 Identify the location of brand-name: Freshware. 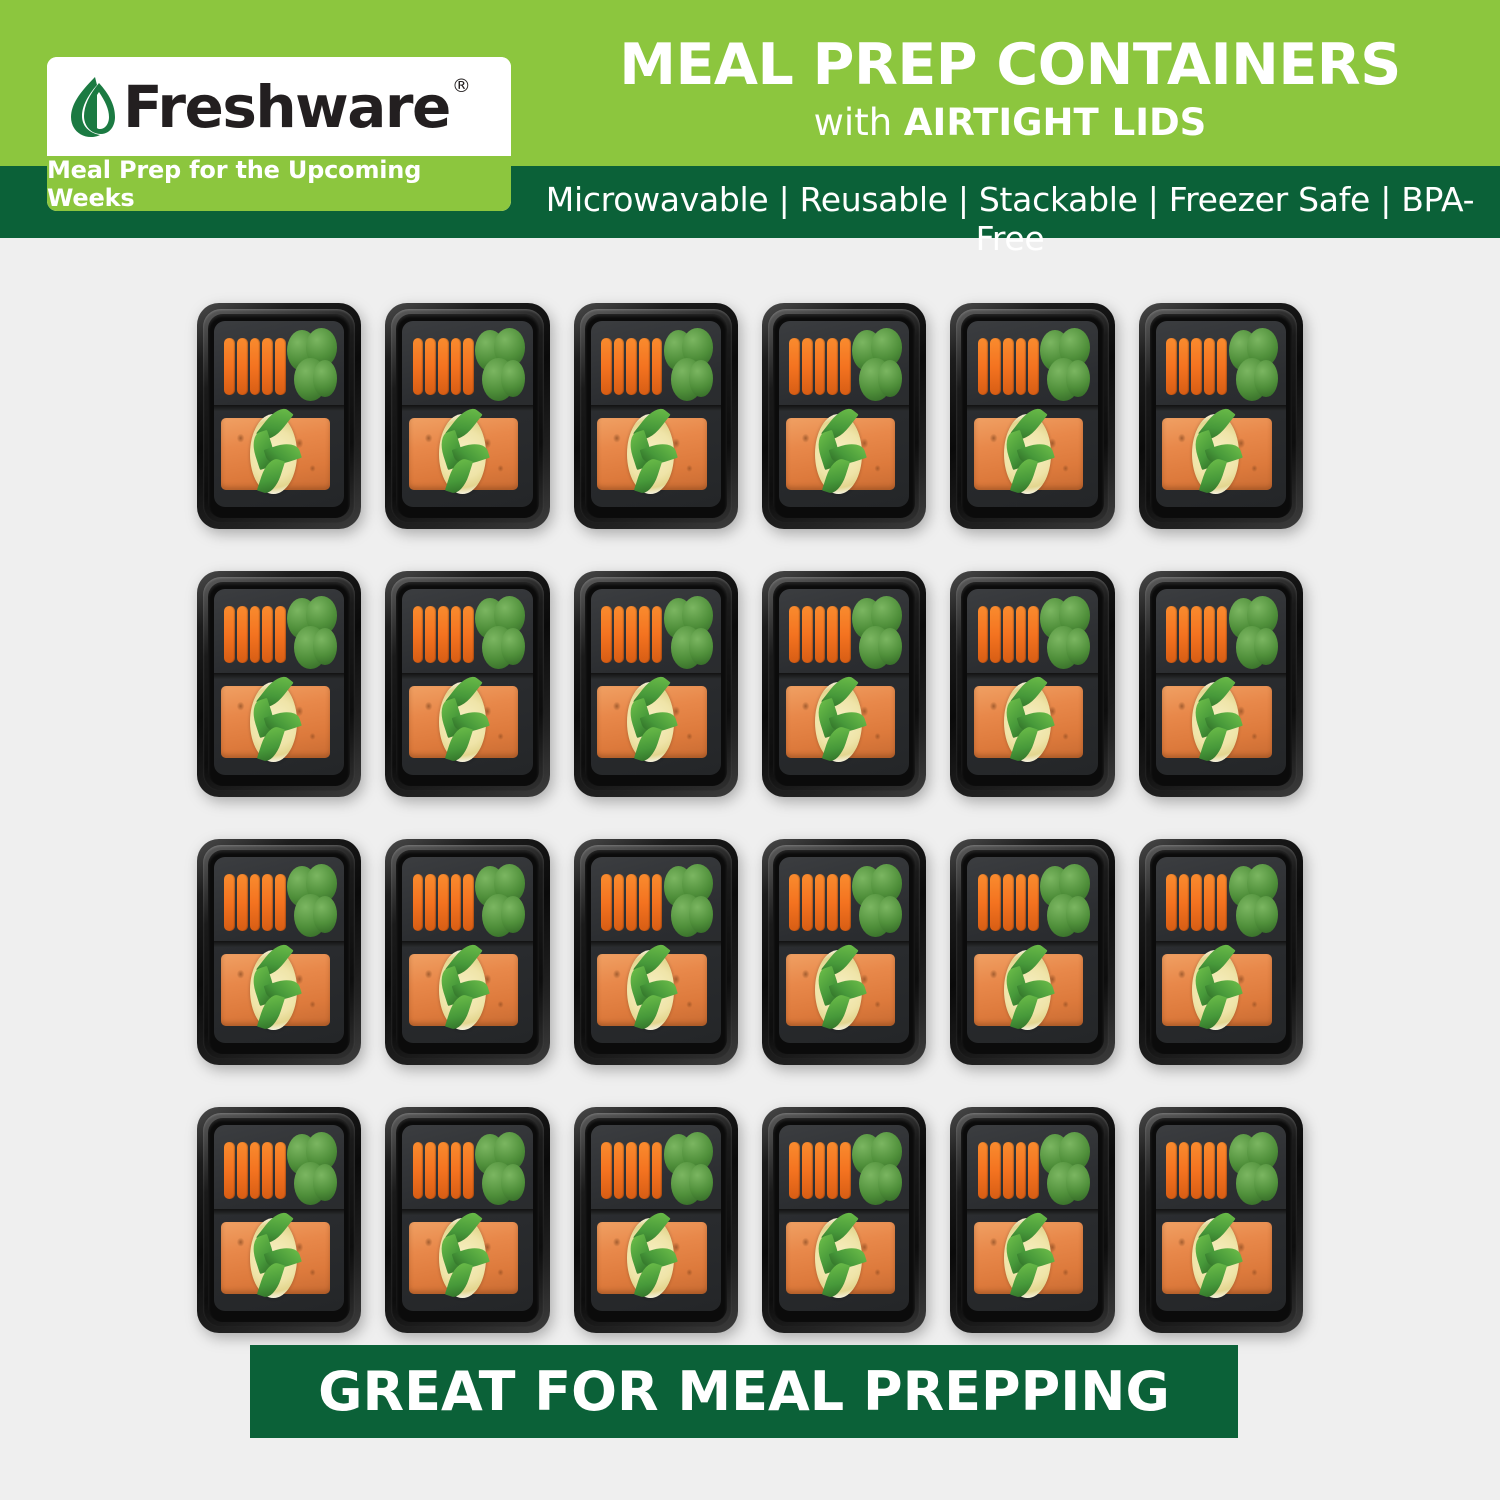
(287, 106).